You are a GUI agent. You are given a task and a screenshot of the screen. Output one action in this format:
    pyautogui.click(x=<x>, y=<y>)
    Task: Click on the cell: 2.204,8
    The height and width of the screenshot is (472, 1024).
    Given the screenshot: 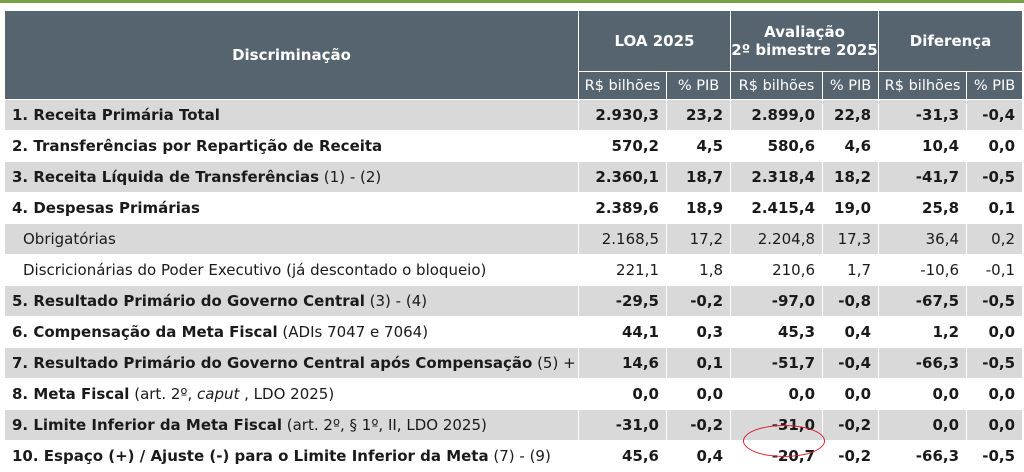 What is the action you would take?
    pyautogui.click(x=777, y=239)
    